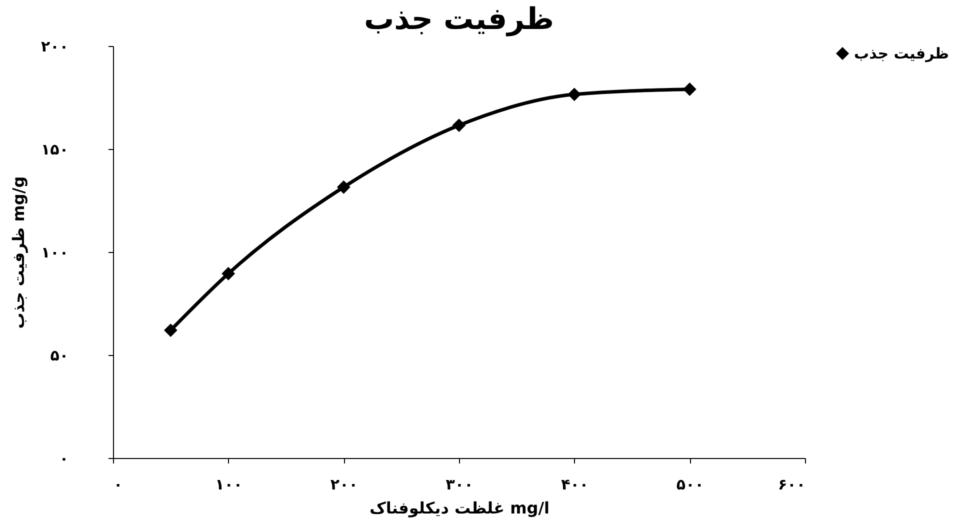 The height and width of the screenshot is (521, 960). What do you see at coordinates (18, 252) in the screenshot?
I see `y-axis-title: ظرفیت جذب mg/g` at bounding box center [18, 252].